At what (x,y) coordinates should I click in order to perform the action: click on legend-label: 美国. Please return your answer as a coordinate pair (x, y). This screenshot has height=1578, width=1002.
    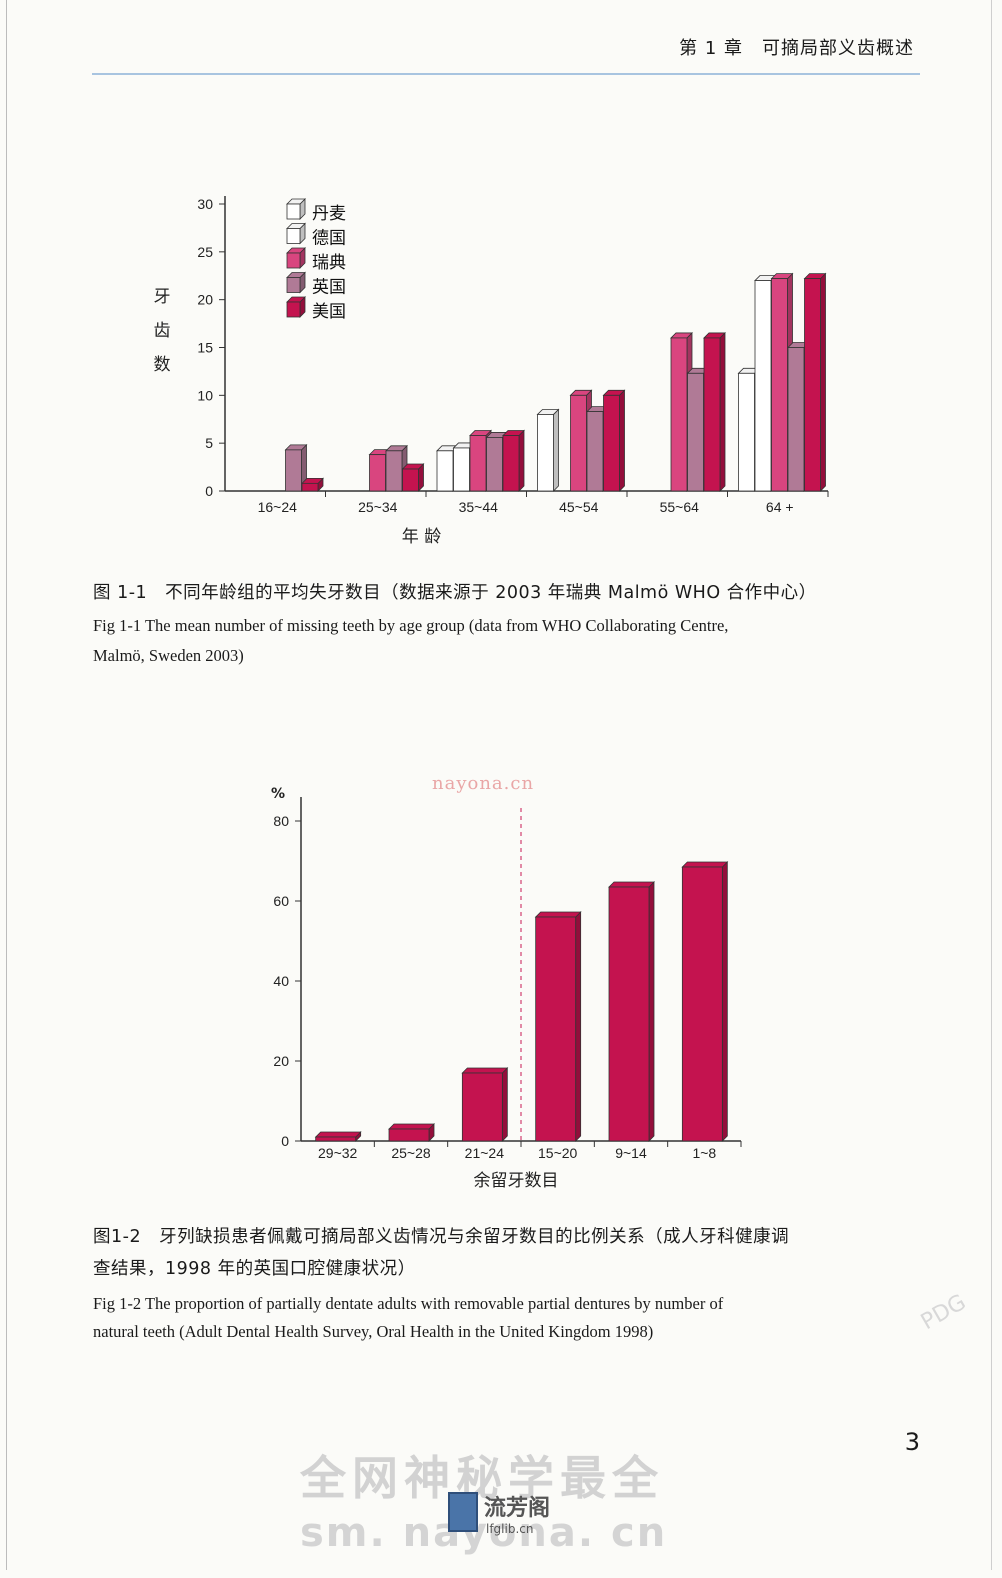
    Looking at the image, I should click on (329, 312).